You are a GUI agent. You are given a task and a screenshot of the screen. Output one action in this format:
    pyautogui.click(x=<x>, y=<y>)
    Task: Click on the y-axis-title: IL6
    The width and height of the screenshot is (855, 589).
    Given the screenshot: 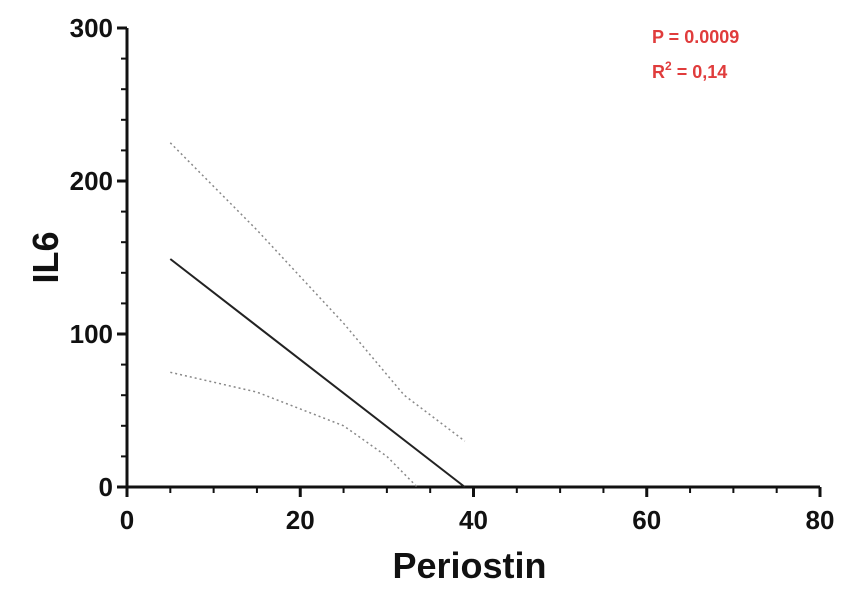 What is the action you would take?
    pyautogui.click(x=45, y=257)
    